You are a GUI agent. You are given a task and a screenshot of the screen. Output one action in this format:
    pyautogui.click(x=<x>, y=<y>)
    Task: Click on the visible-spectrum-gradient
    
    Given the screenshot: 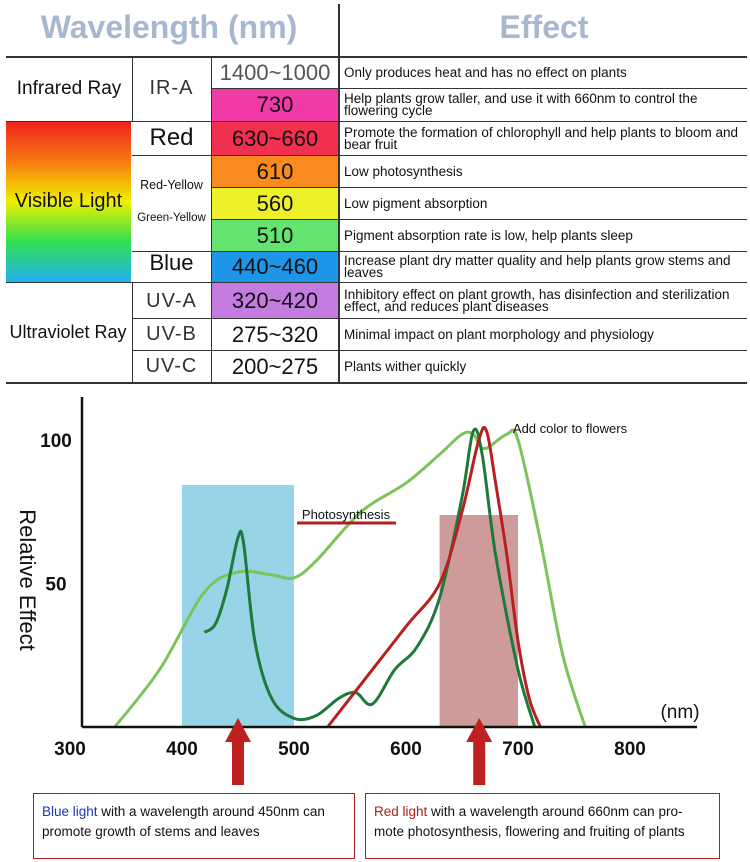 What is the action you would take?
    pyautogui.click(x=68, y=201)
    